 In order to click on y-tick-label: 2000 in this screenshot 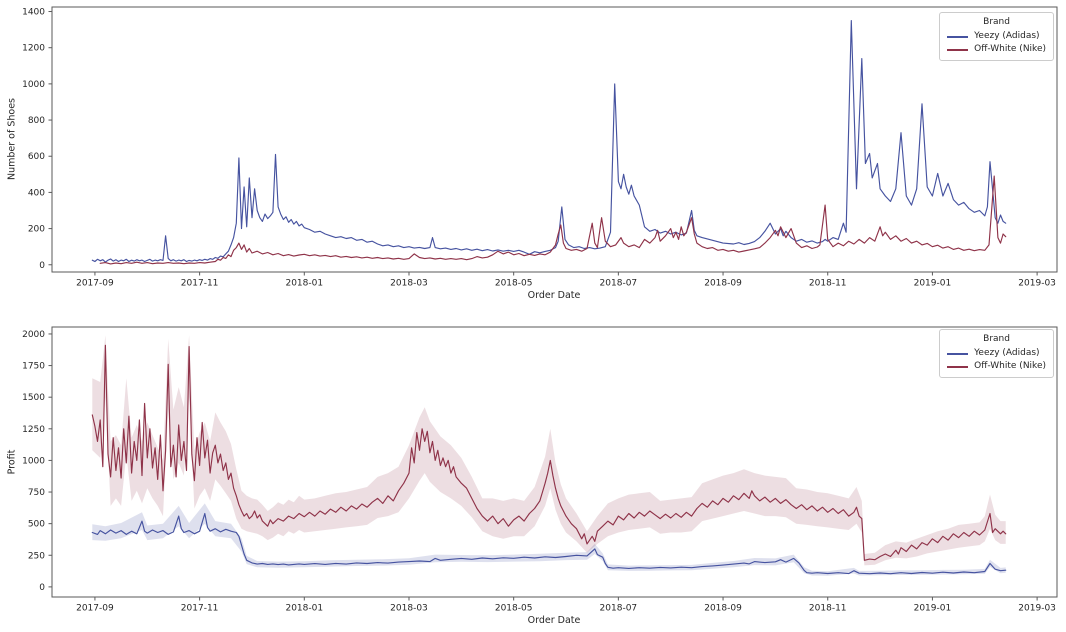, I will do `click(33, 335)`.